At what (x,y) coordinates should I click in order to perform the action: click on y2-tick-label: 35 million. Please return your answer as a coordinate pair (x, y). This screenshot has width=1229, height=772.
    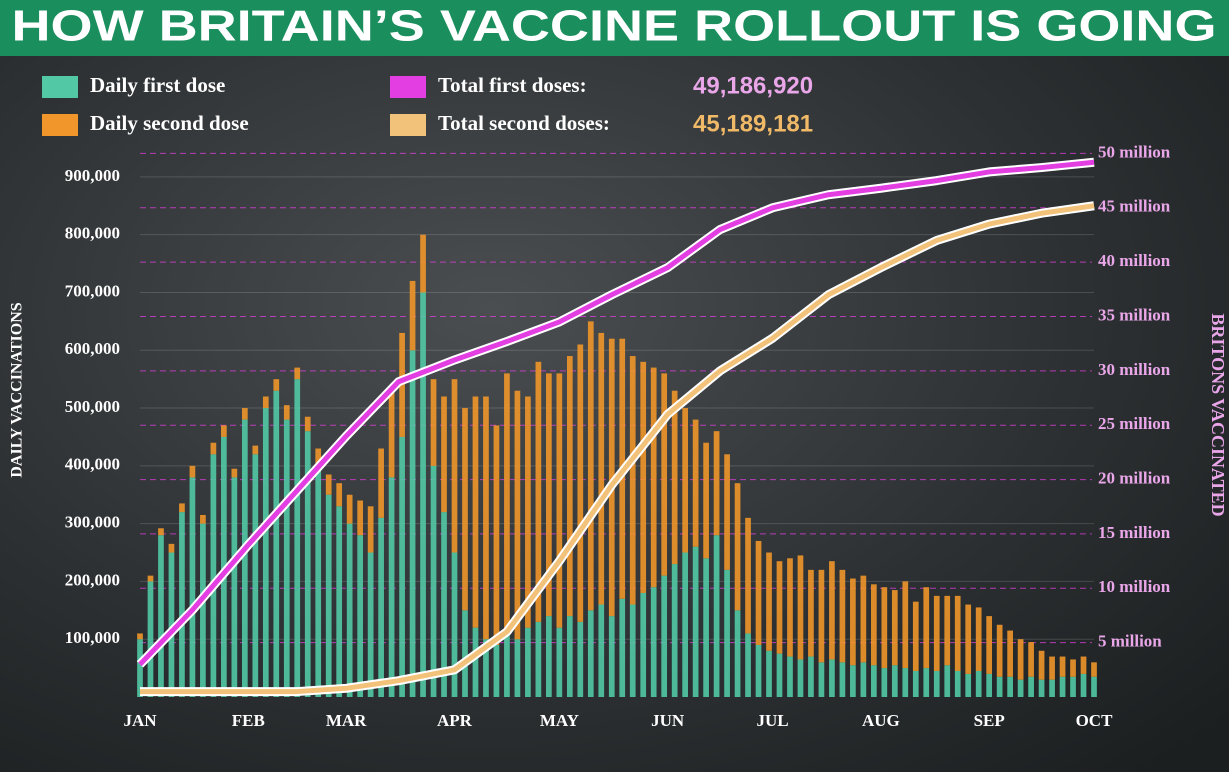
    Looking at the image, I should click on (1134, 314).